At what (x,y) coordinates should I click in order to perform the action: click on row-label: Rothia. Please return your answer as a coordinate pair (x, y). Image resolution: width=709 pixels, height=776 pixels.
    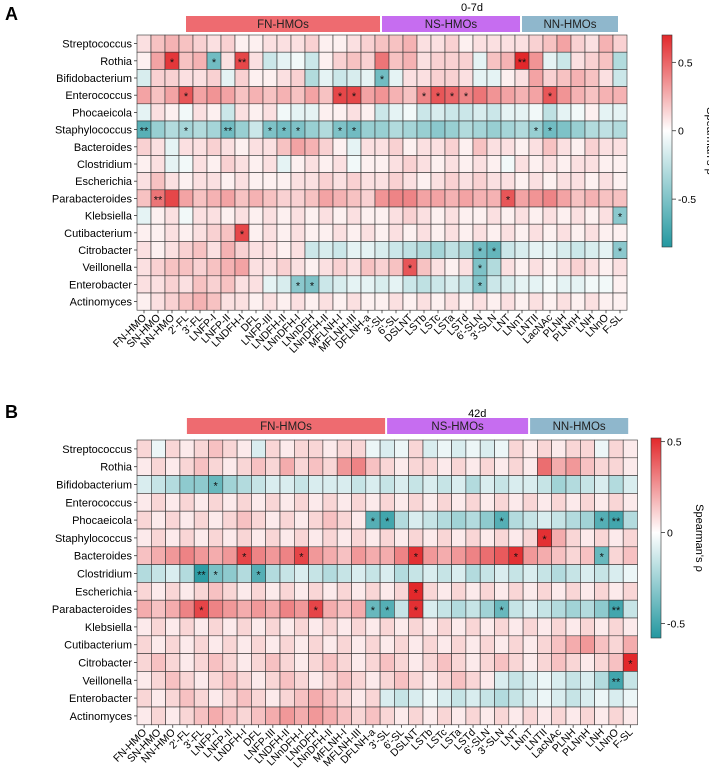
    Looking at the image, I should click on (116, 62).